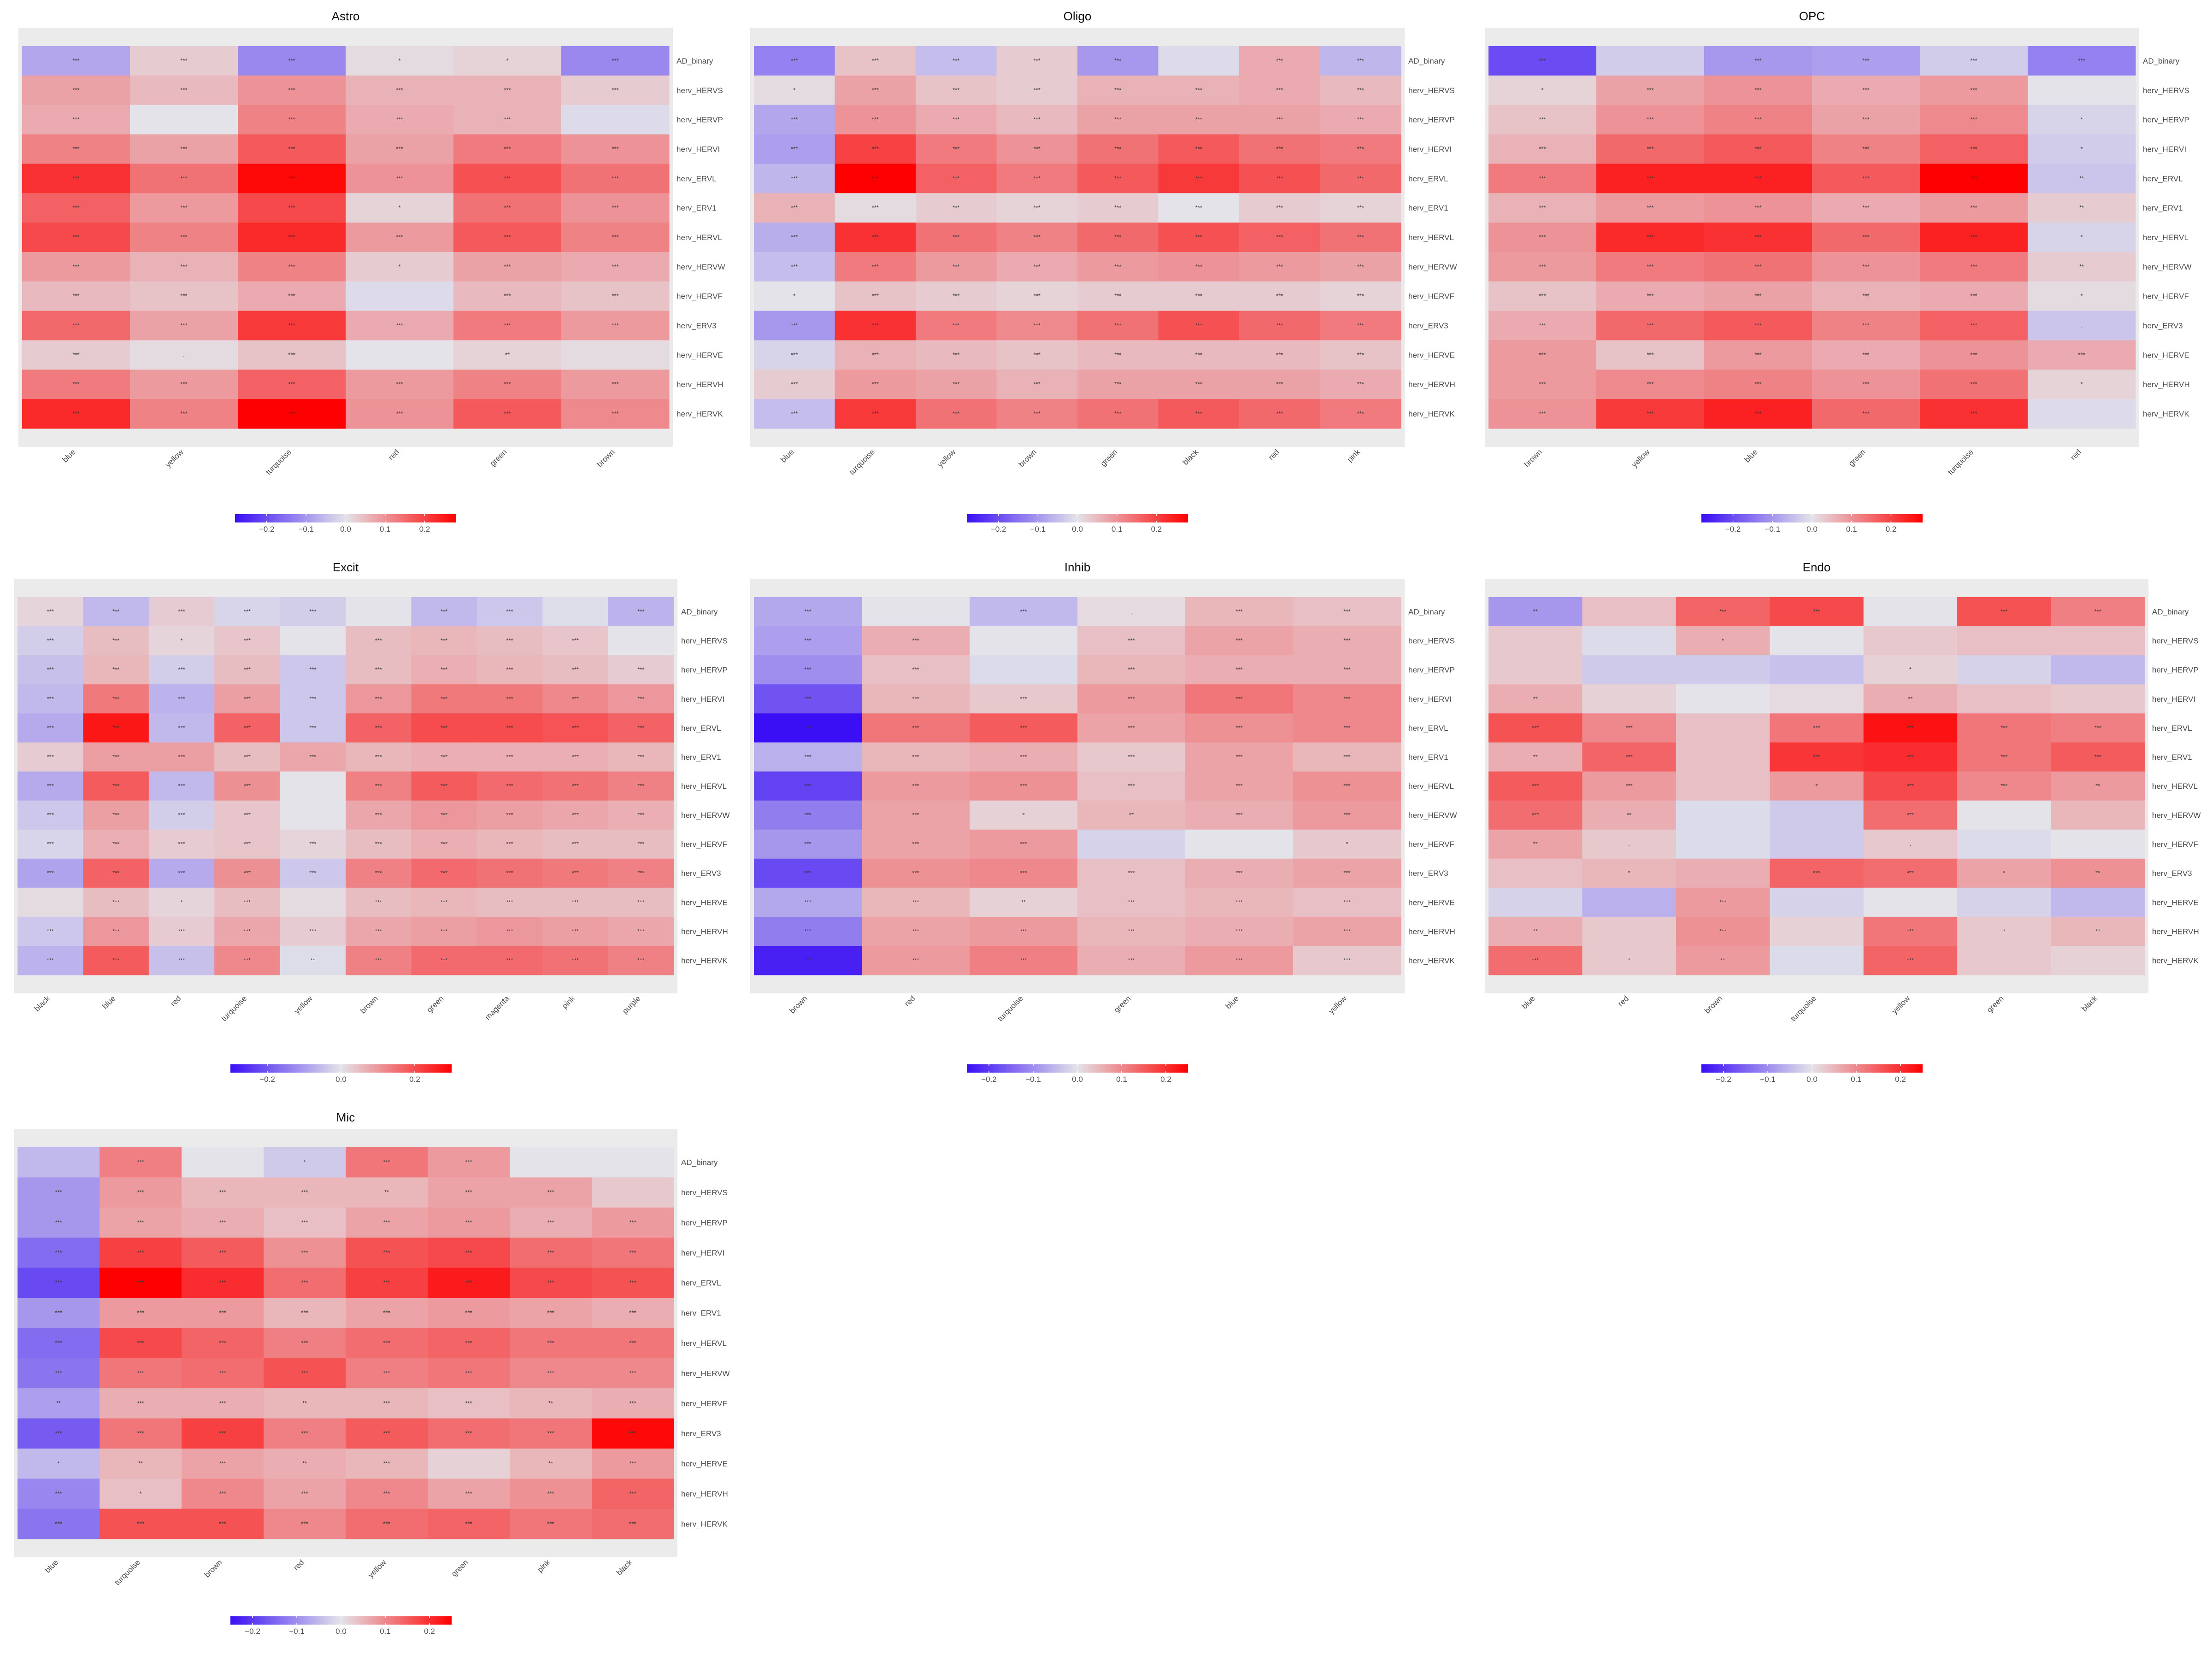 This screenshot has width=2212, height=1661. Describe the element at coordinates (1851, 529) in the screenshot. I see `legend-tick-label: 0.1` at that location.